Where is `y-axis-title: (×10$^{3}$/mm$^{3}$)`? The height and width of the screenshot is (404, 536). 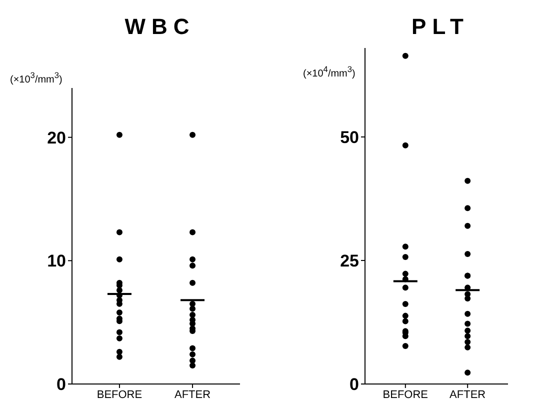 y-axis-title: (×10$^{3}$/mm$^{3}$) is located at coordinates (36, 78).